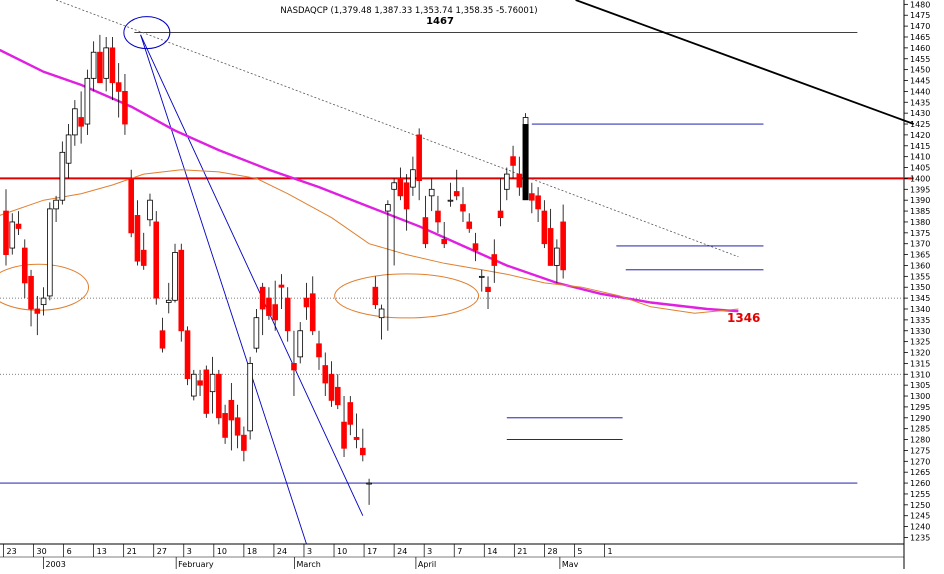  Describe the element at coordinates (552, 551) in the screenshot. I see `date-tick-label-18: 28` at that location.